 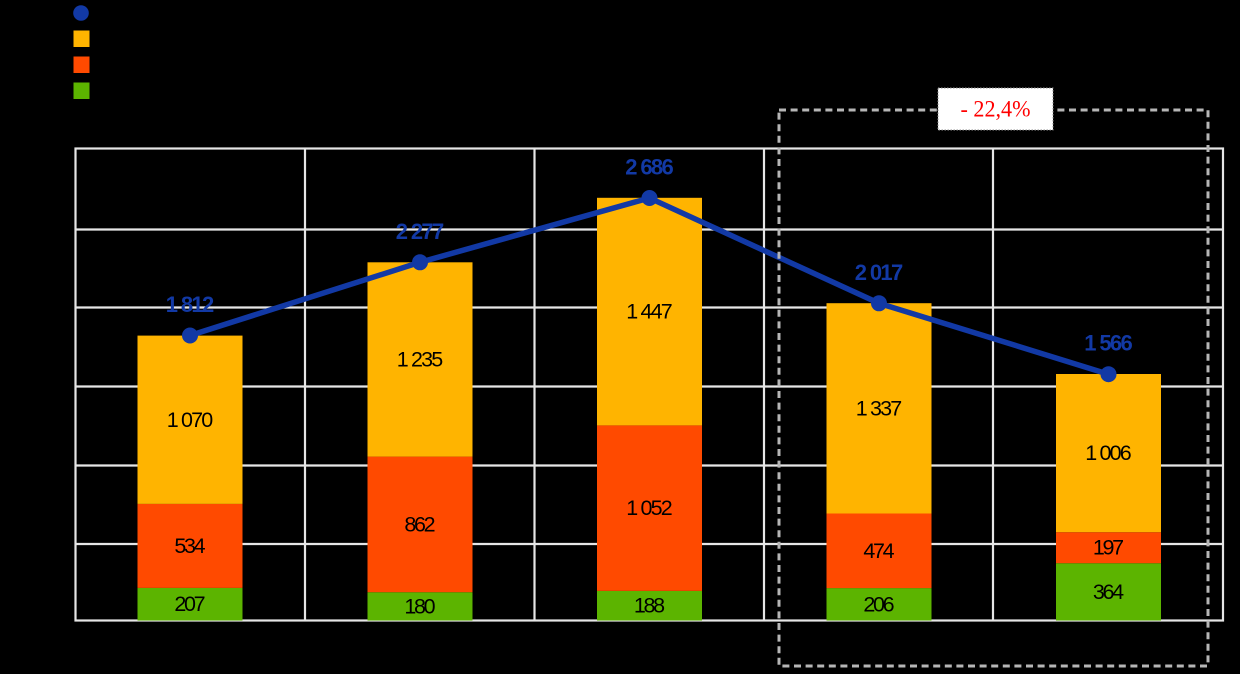 What do you see at coordinates (420, 360) in the screenshot?
I see `svg-text: 1 235` at bounding box center [420, 360].